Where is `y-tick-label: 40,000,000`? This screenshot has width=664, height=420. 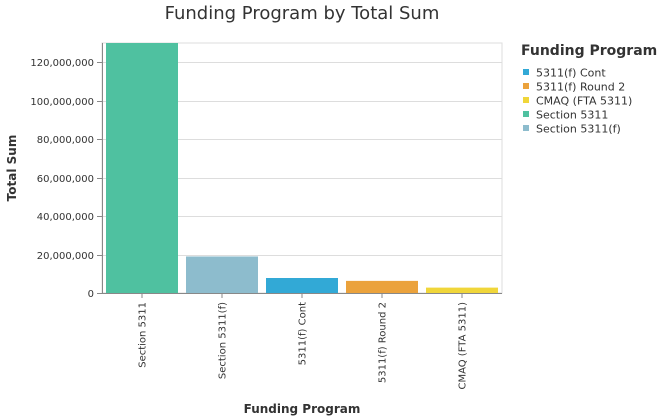
y-tick-label: 40,000,000 is located at coordinates (65, 217).